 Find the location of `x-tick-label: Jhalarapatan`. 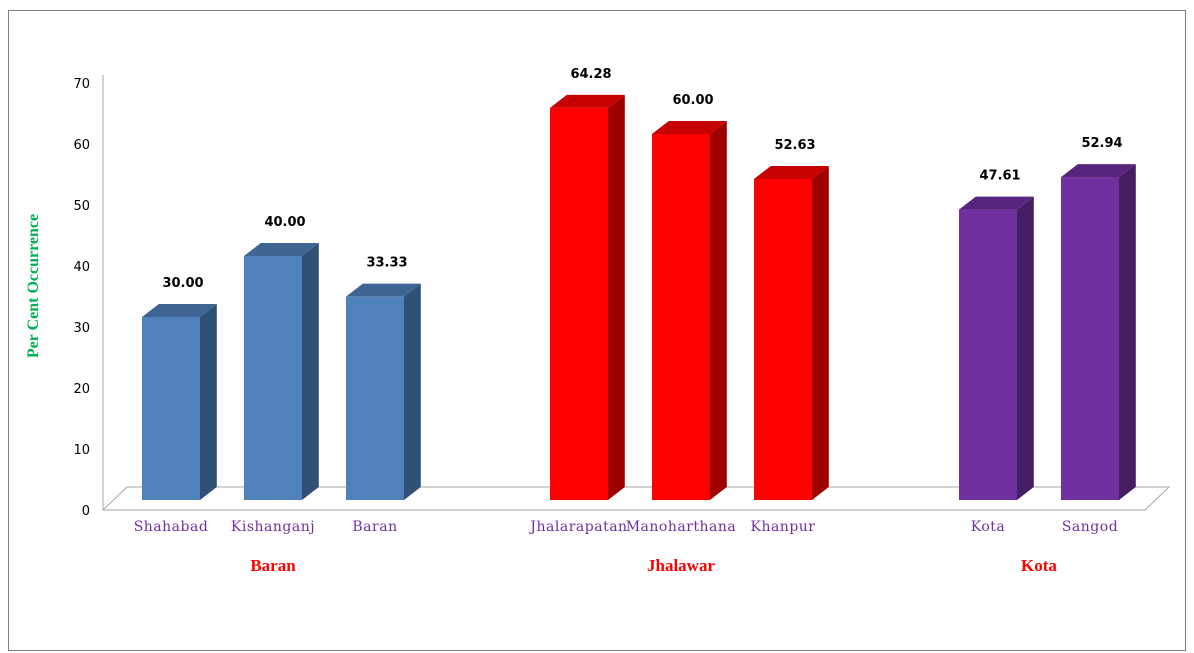

x-tick-label: Jhalarapatan is located at coordinates (577, 527).